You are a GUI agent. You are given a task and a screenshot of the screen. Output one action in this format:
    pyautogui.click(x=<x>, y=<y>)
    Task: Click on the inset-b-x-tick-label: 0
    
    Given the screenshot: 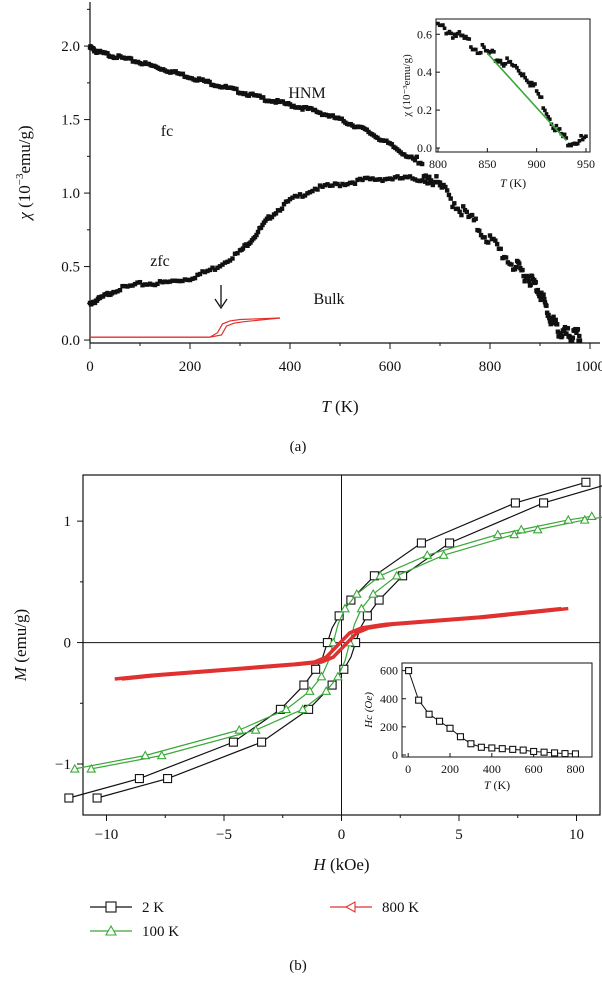 What is the action you would take?
    pyautogui.click(x=408, y=769)
    